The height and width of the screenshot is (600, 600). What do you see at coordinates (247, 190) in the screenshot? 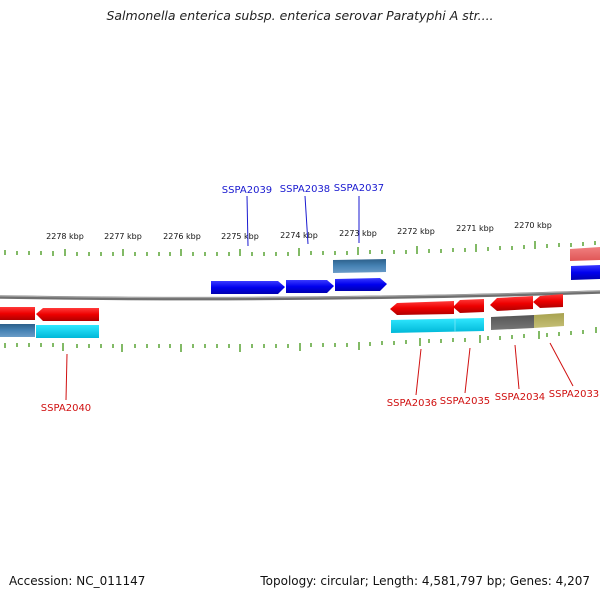
I see `gene-label-SSPA2039: SSPA2039` at bounding box center [247, 190].